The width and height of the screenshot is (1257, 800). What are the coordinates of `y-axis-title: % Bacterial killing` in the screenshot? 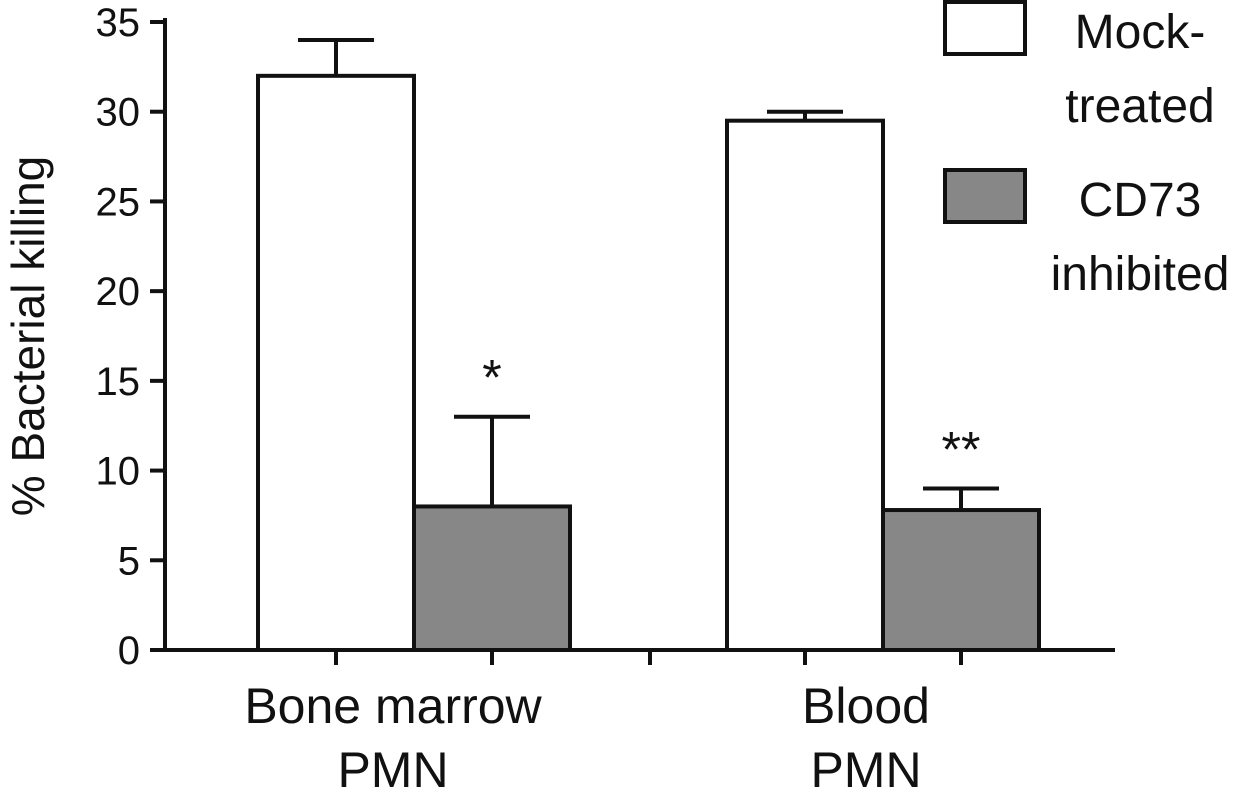 It's located at (28, 336).